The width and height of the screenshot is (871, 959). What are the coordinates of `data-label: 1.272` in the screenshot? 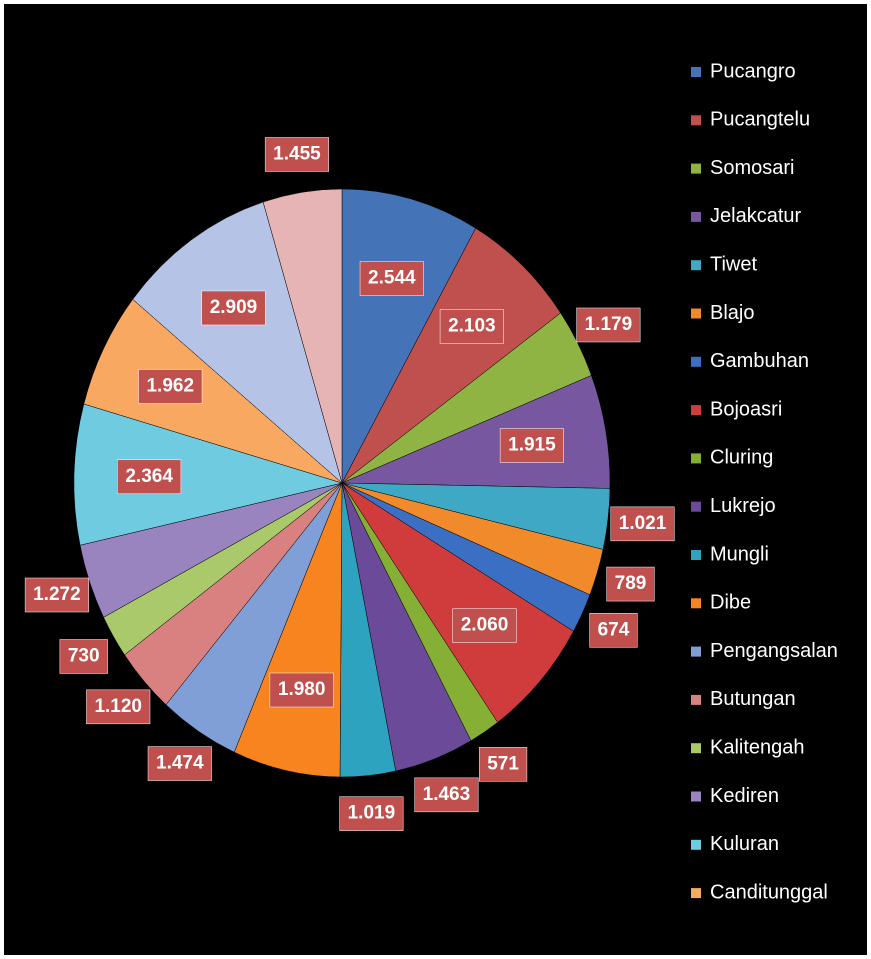 It's located at (56, 595).